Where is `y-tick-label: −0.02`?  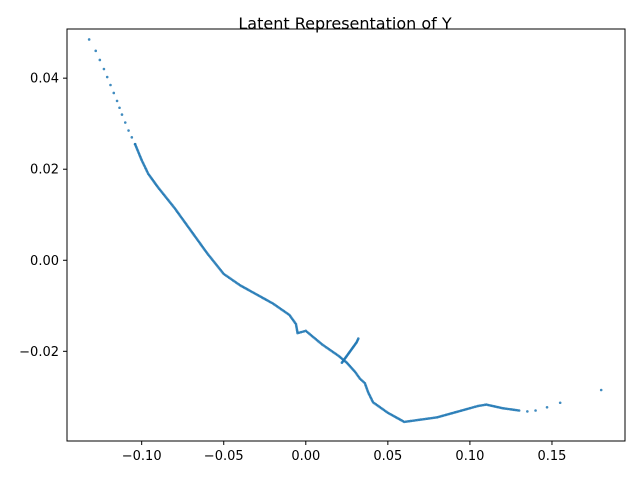
y-tick-label: −0.02 is located at coordinates (39, 352).